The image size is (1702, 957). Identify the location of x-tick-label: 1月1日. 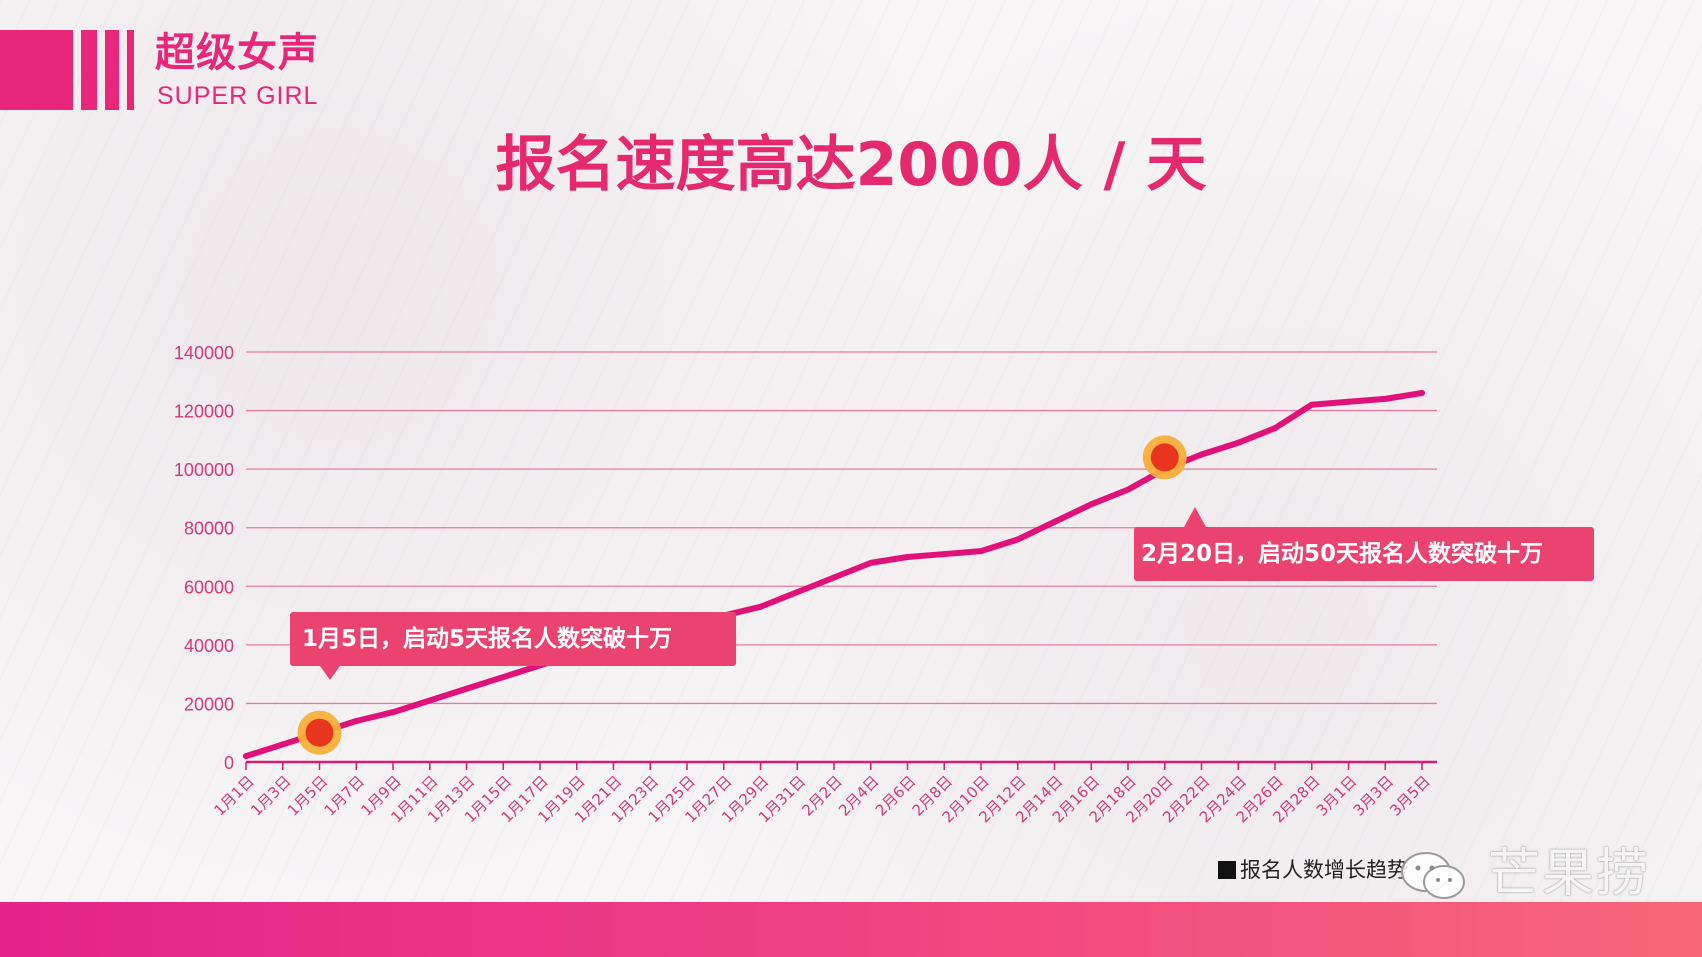
(233, 795).